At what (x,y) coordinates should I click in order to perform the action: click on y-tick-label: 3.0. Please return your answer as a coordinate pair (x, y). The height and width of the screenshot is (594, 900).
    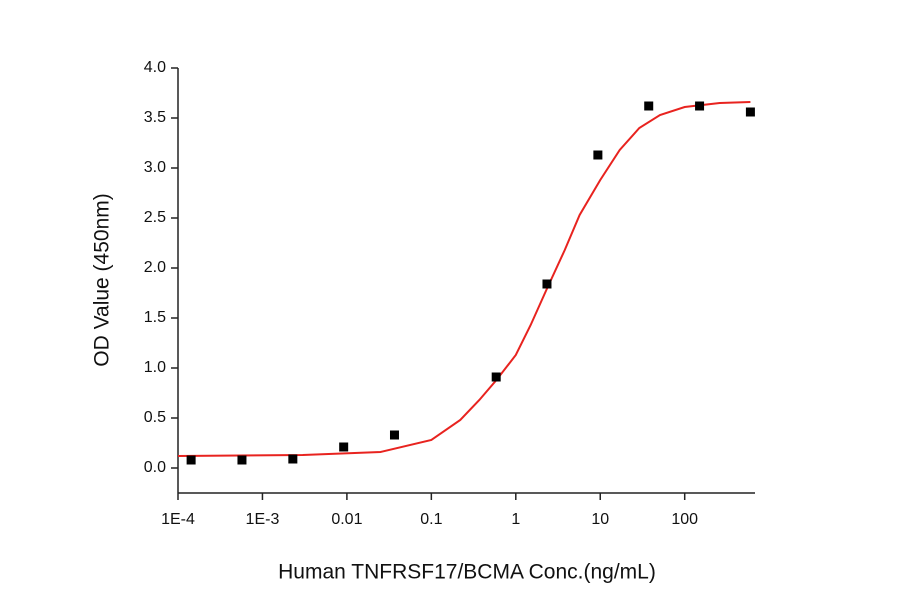
    Looking at the image, I should click on (155, 167).